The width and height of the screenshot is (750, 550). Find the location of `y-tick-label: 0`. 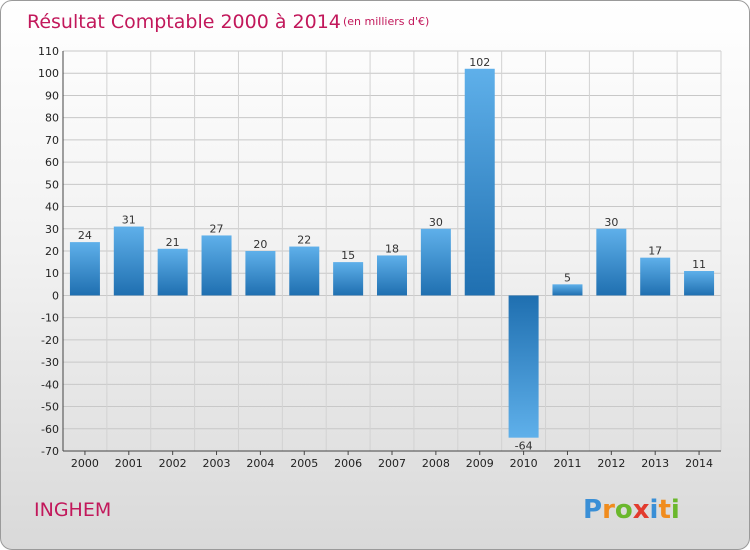

y-tick-label: 0 is located at coordinates (55, 295).